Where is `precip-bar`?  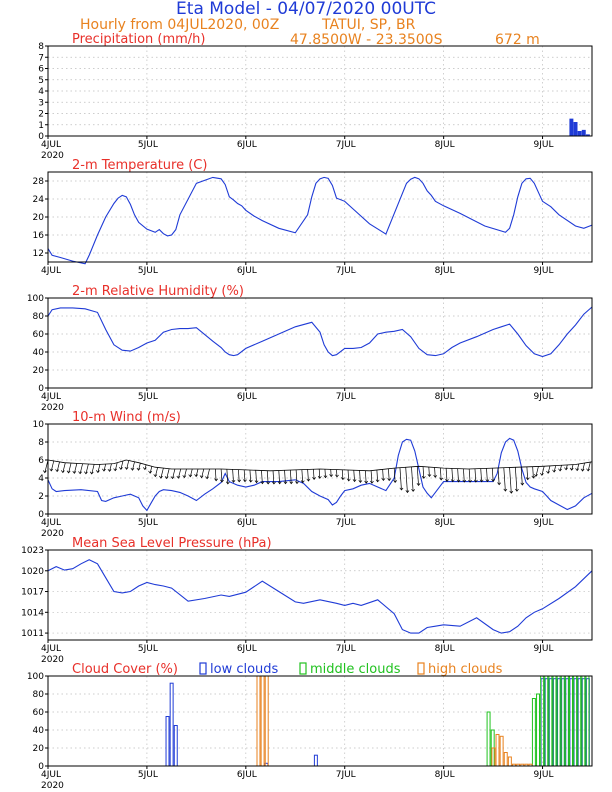
precip-bar is located at coordinates (575, 129).